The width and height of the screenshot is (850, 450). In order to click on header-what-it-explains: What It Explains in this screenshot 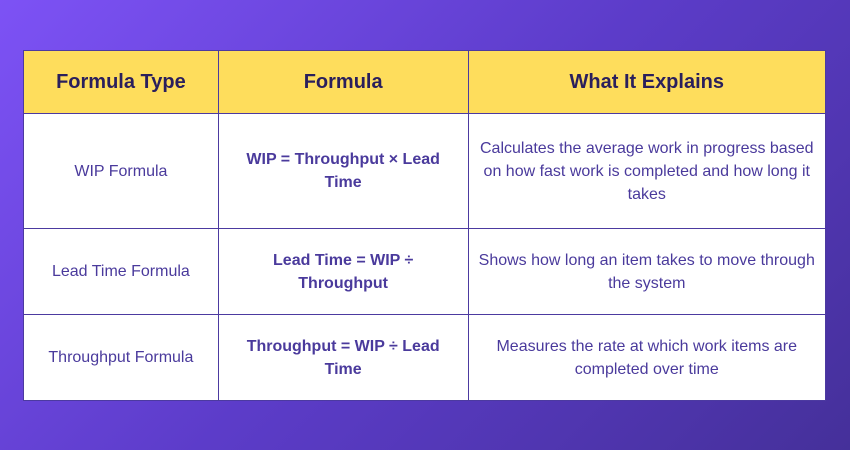, I will do `click(646, 82)`.